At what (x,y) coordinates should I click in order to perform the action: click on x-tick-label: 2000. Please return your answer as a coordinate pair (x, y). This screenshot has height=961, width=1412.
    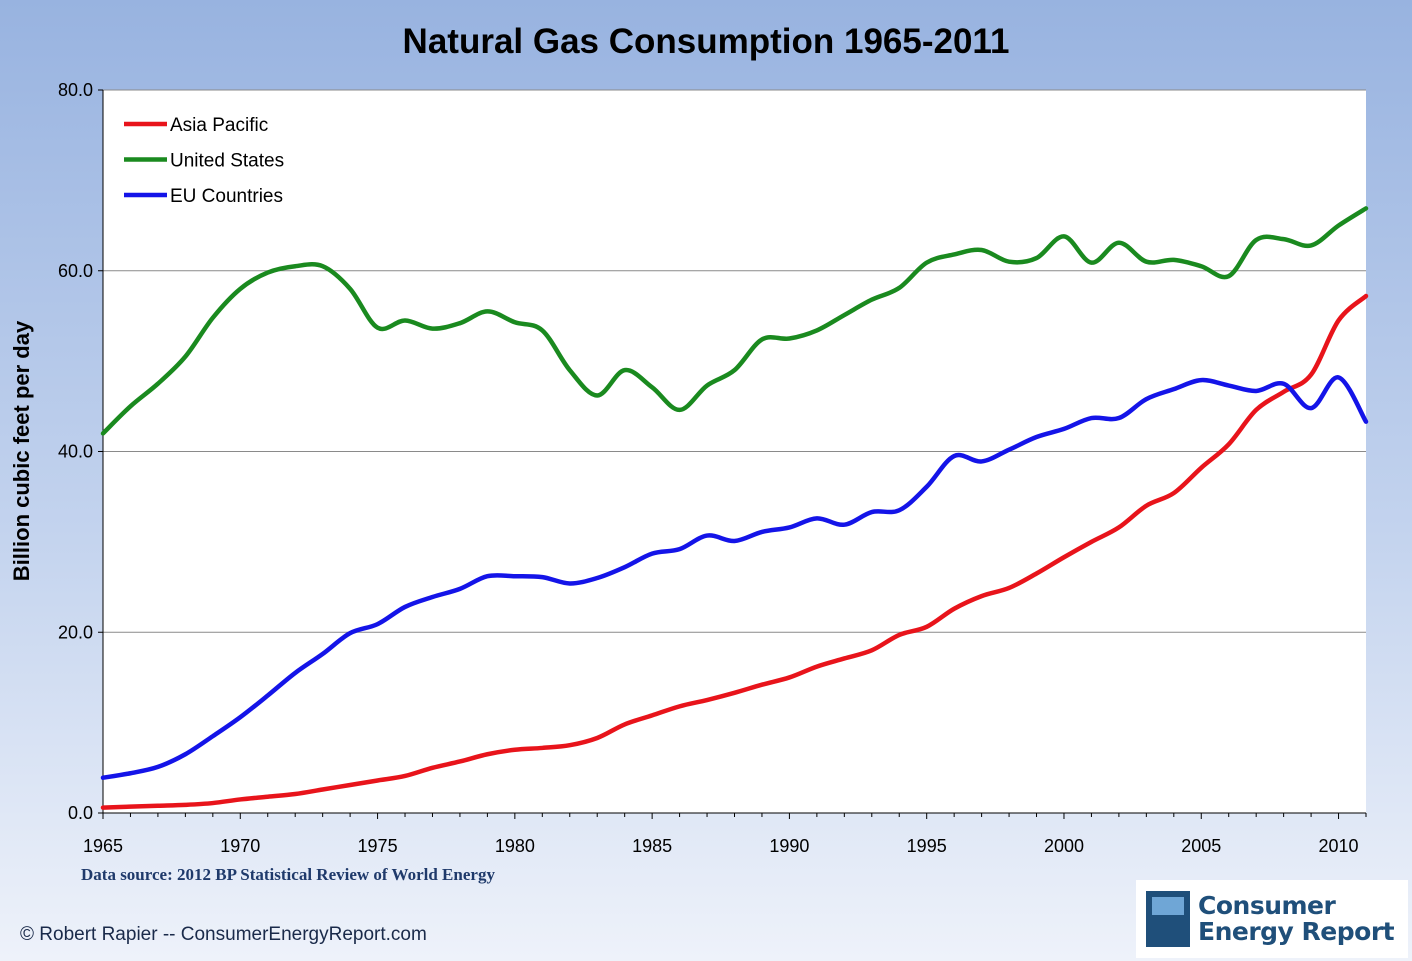
    Looking at the image, I should click on (1064, 846).